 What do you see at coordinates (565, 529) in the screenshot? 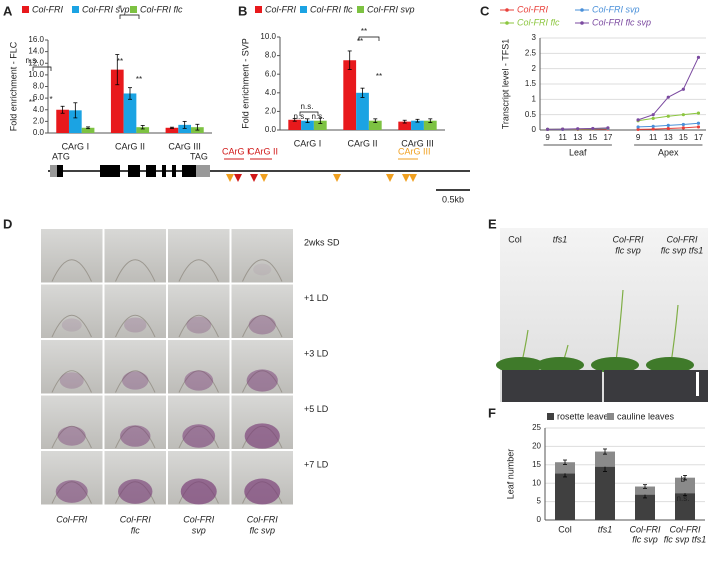
I see `x-tick-label: Col` at bounding box center [565, 529].